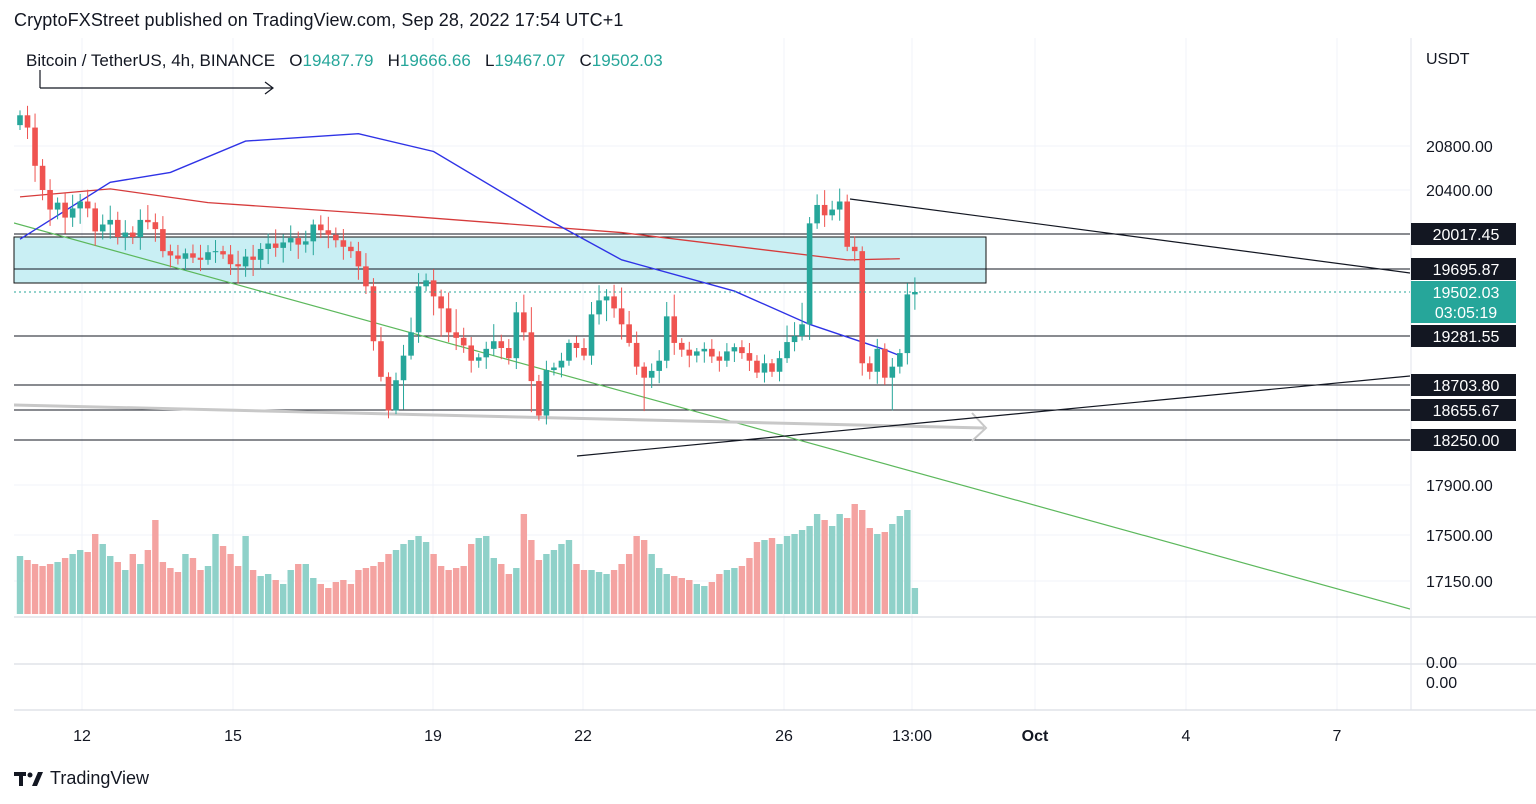 The height and width of the screenshot is (804, 1536). I want to click on close-label: C, so click(585, 60).